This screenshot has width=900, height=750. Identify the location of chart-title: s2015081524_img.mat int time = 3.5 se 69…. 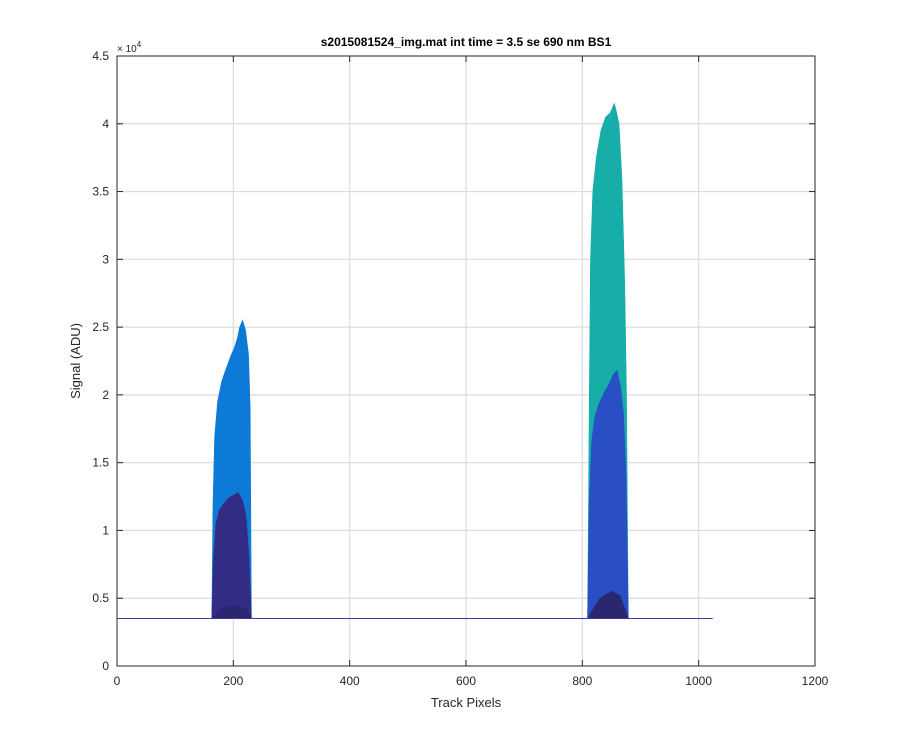
(466, 42).